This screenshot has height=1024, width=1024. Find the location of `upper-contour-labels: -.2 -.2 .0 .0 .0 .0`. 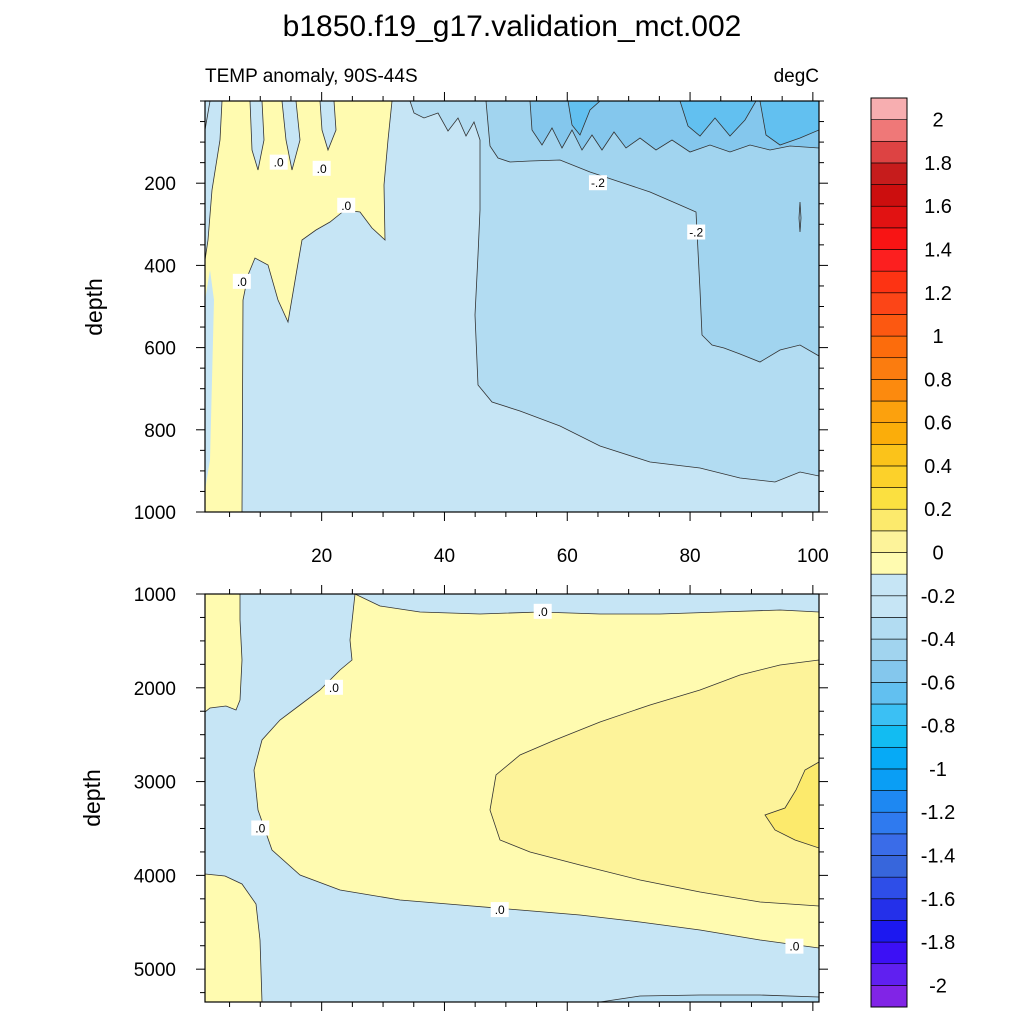

upper-contour-labels: -.2 -.2 .0 .0 .0 .0 is located at coordinates (469, 221).